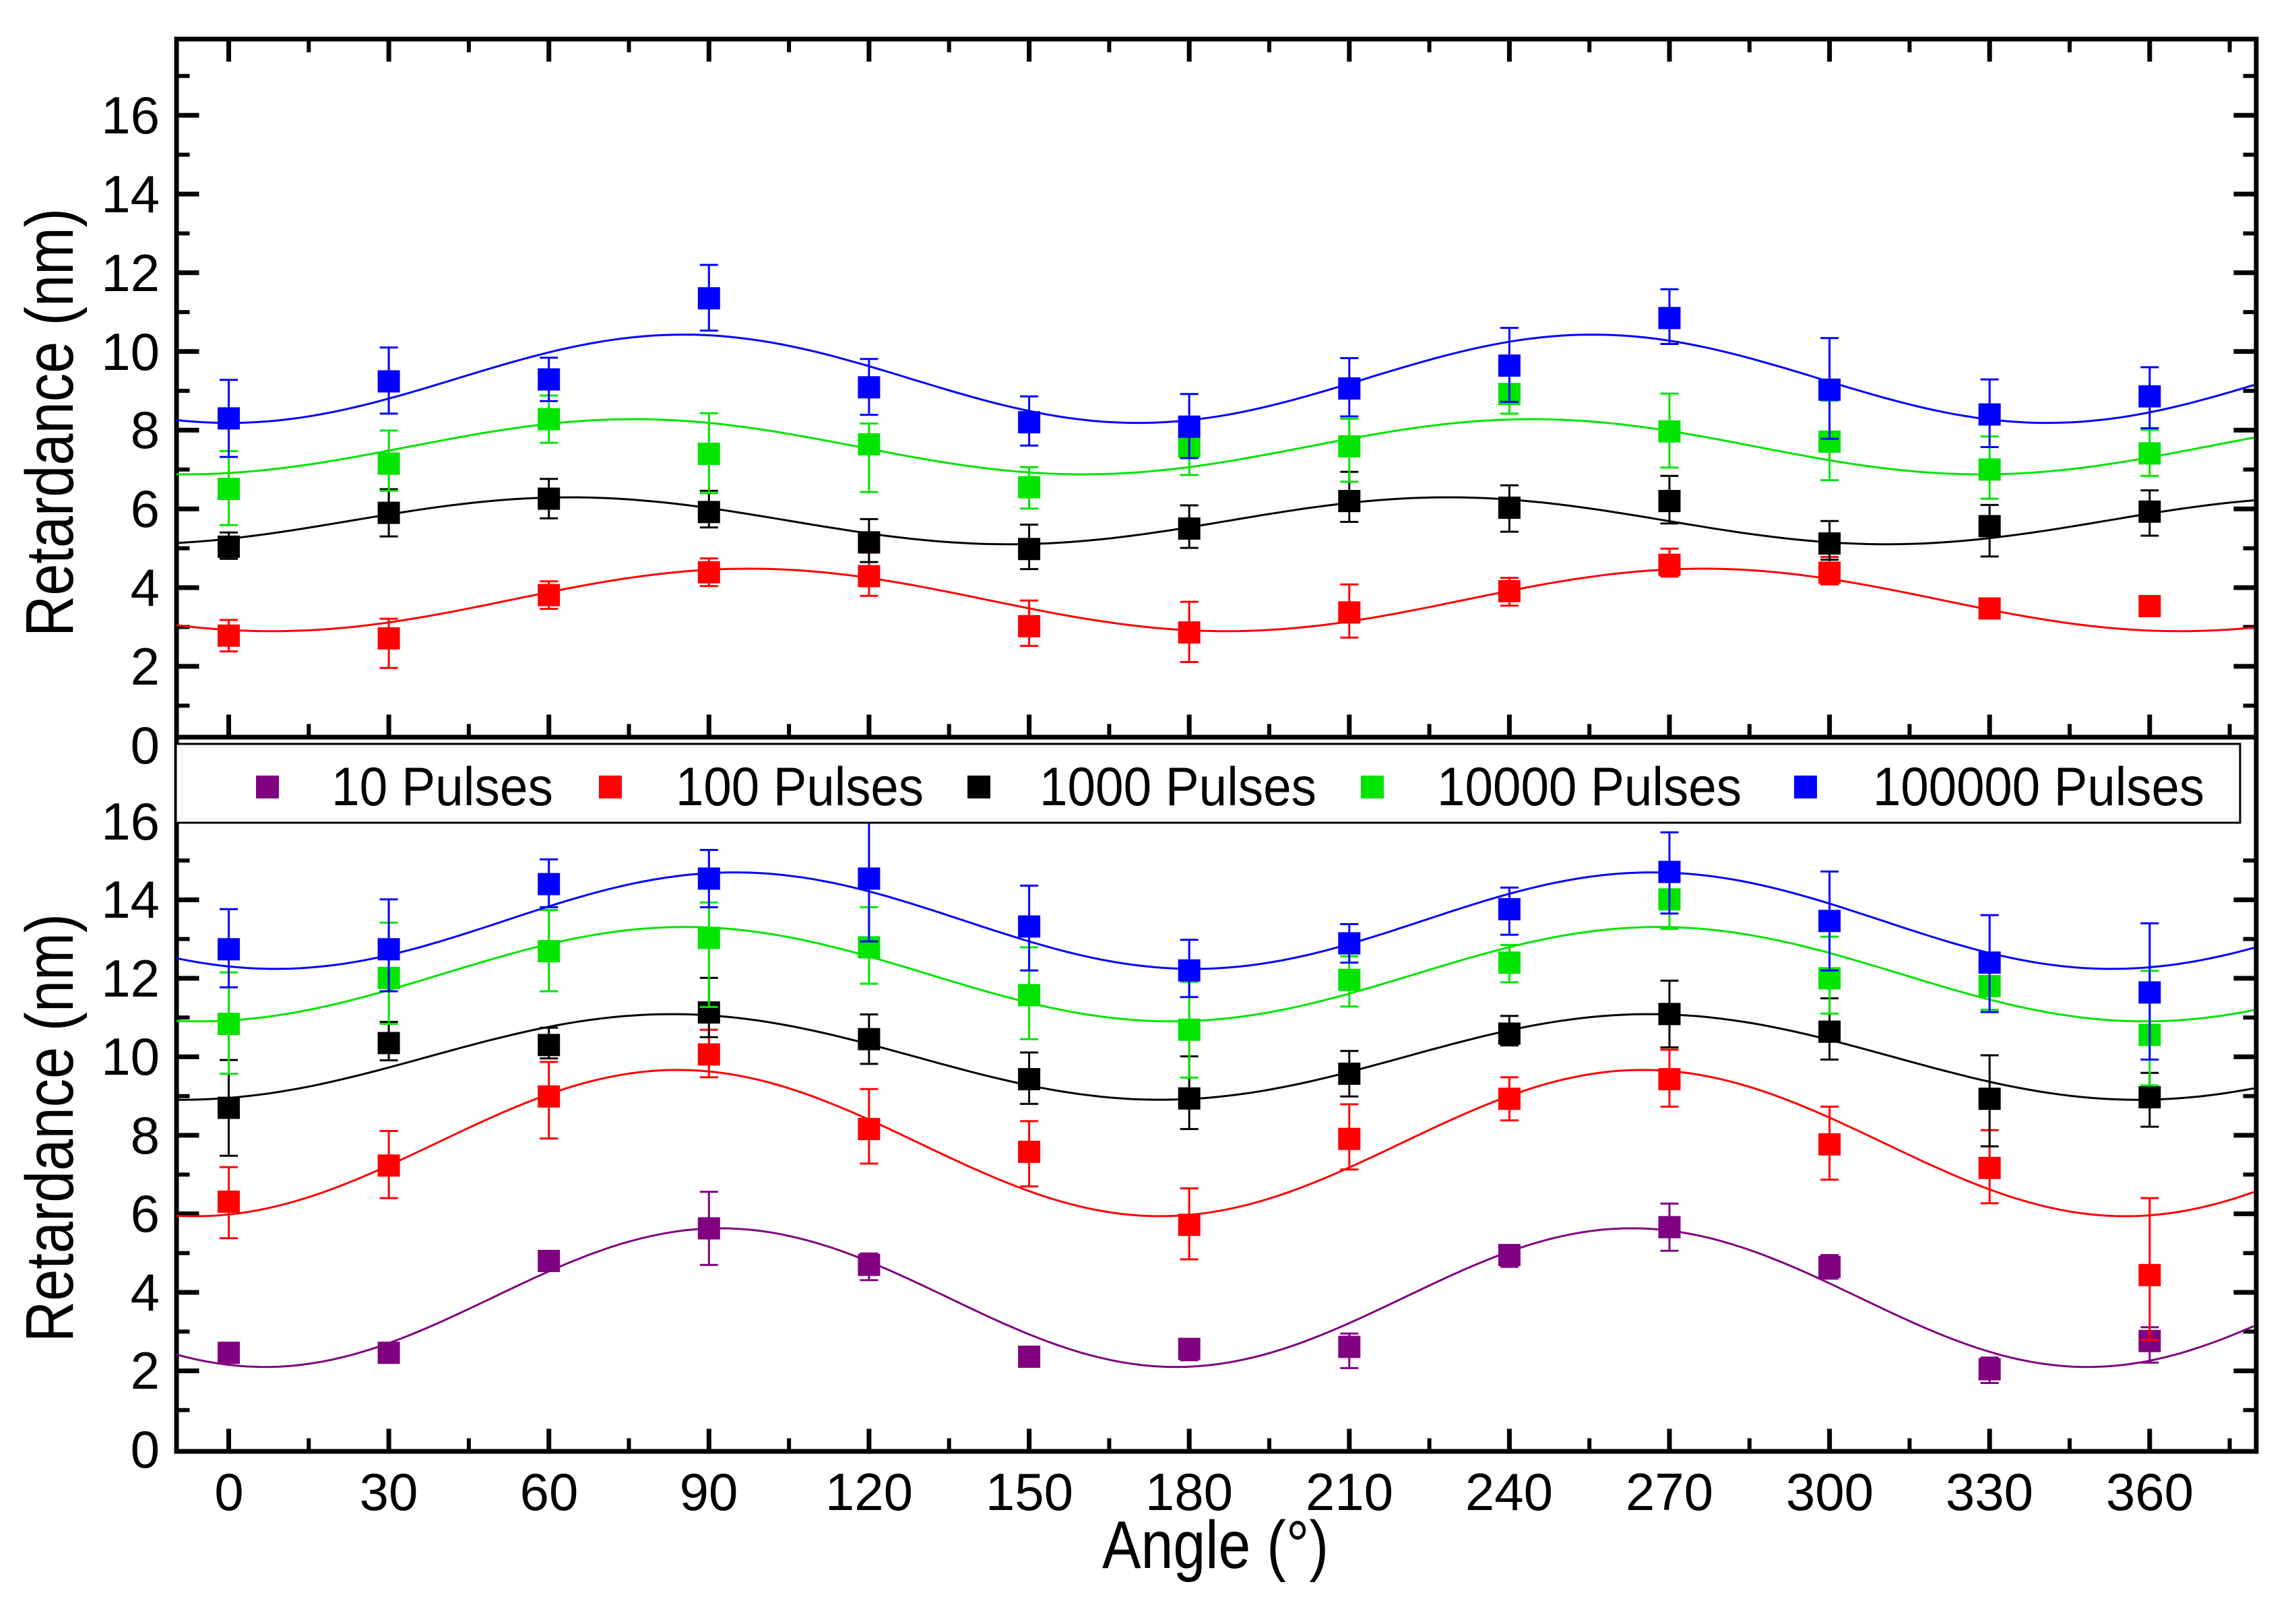 This screenshot has height=1603, width=2296. What do you see at coordinates (389, 1491) in the screenshot?
I see `svg-text: 30` at bounding box center [389, 1491].